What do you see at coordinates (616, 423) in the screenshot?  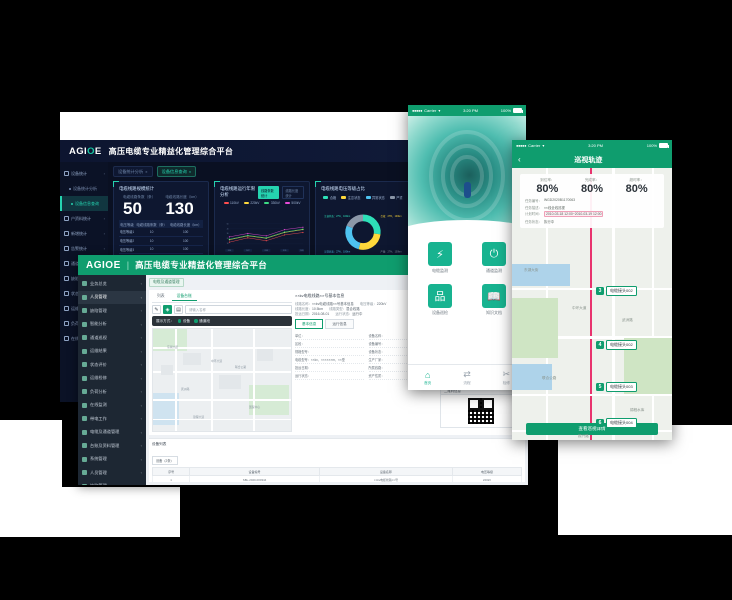 I see `map-marker: 6 电缆接头004` at bounding box center [616, 423].